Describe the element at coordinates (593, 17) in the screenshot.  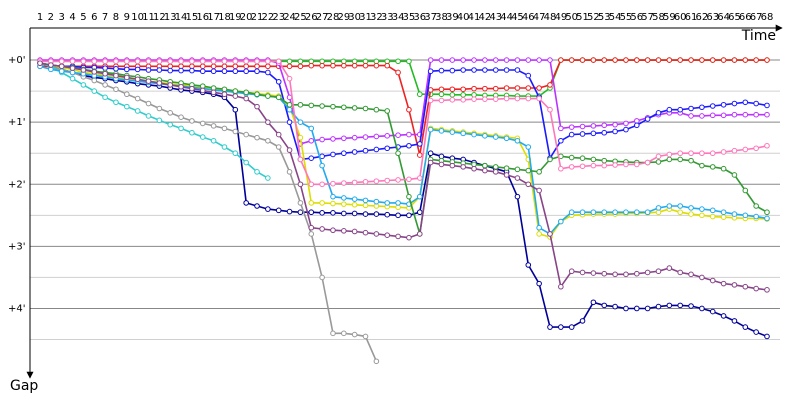
I see `x-tick-label: 52` at that location.